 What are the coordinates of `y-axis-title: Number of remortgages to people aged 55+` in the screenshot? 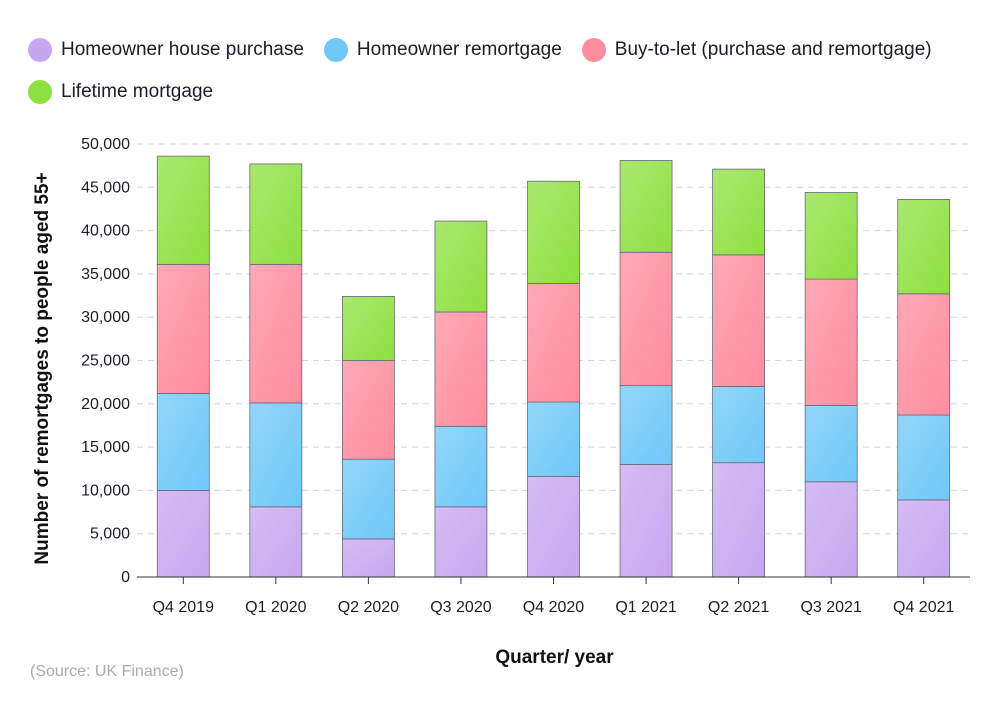 It's located at (42, 368).